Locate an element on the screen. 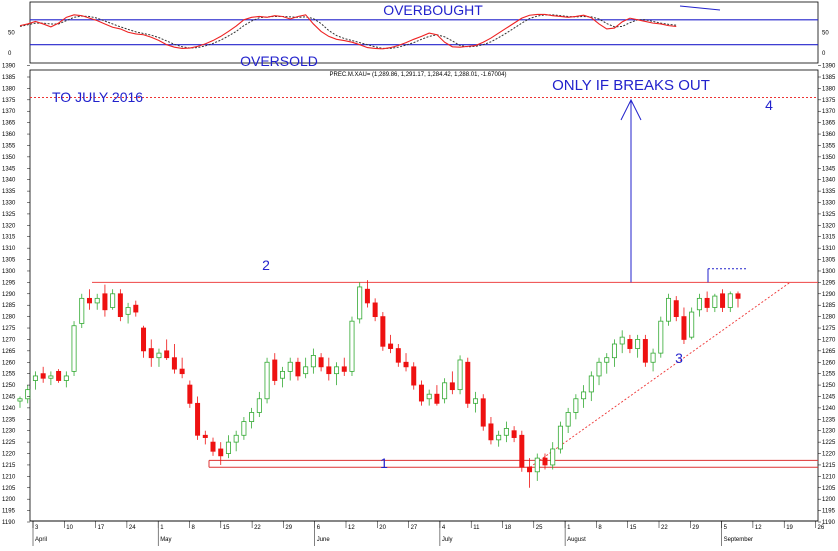  oscillator-line-k is located at coordinates (348, 31).